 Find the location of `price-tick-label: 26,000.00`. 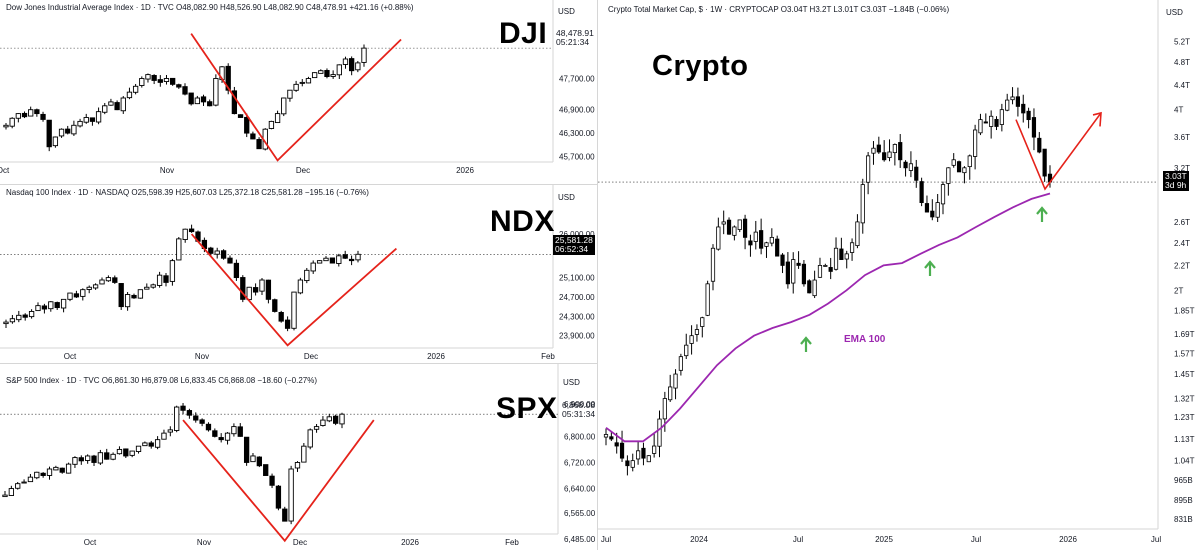

price-tick-label: 26,000.00 is located at coordinates (577, 234).